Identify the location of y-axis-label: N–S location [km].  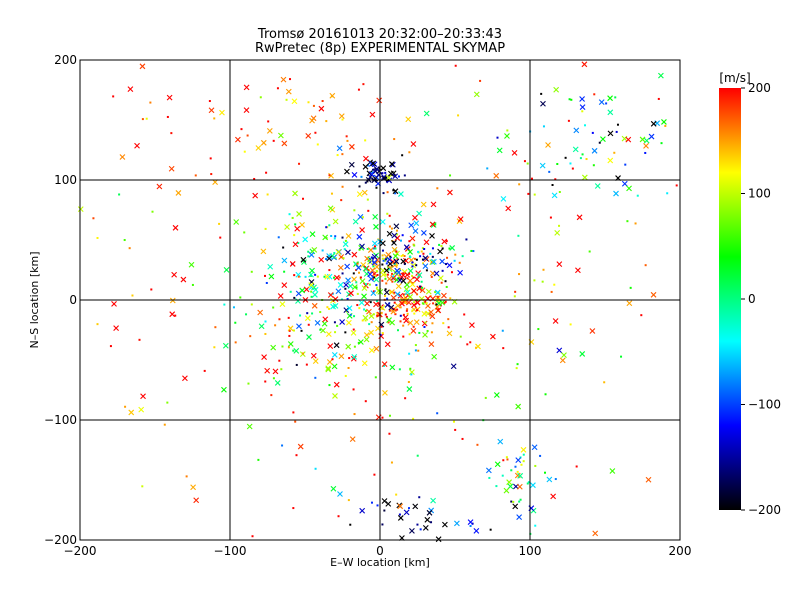
(34, 299).